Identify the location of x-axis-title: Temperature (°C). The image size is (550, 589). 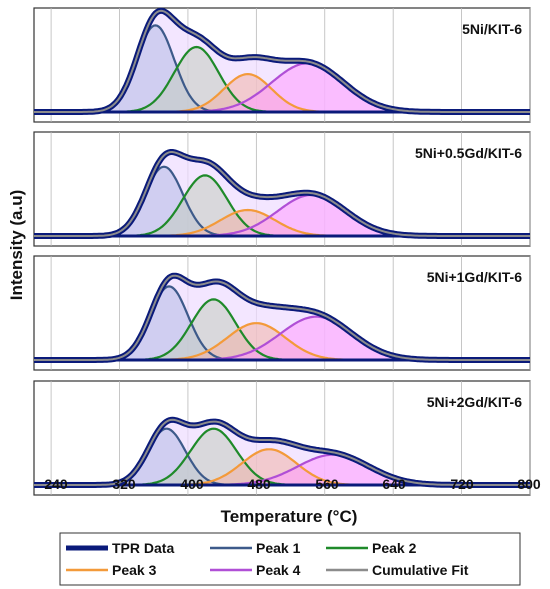
(289, 516).